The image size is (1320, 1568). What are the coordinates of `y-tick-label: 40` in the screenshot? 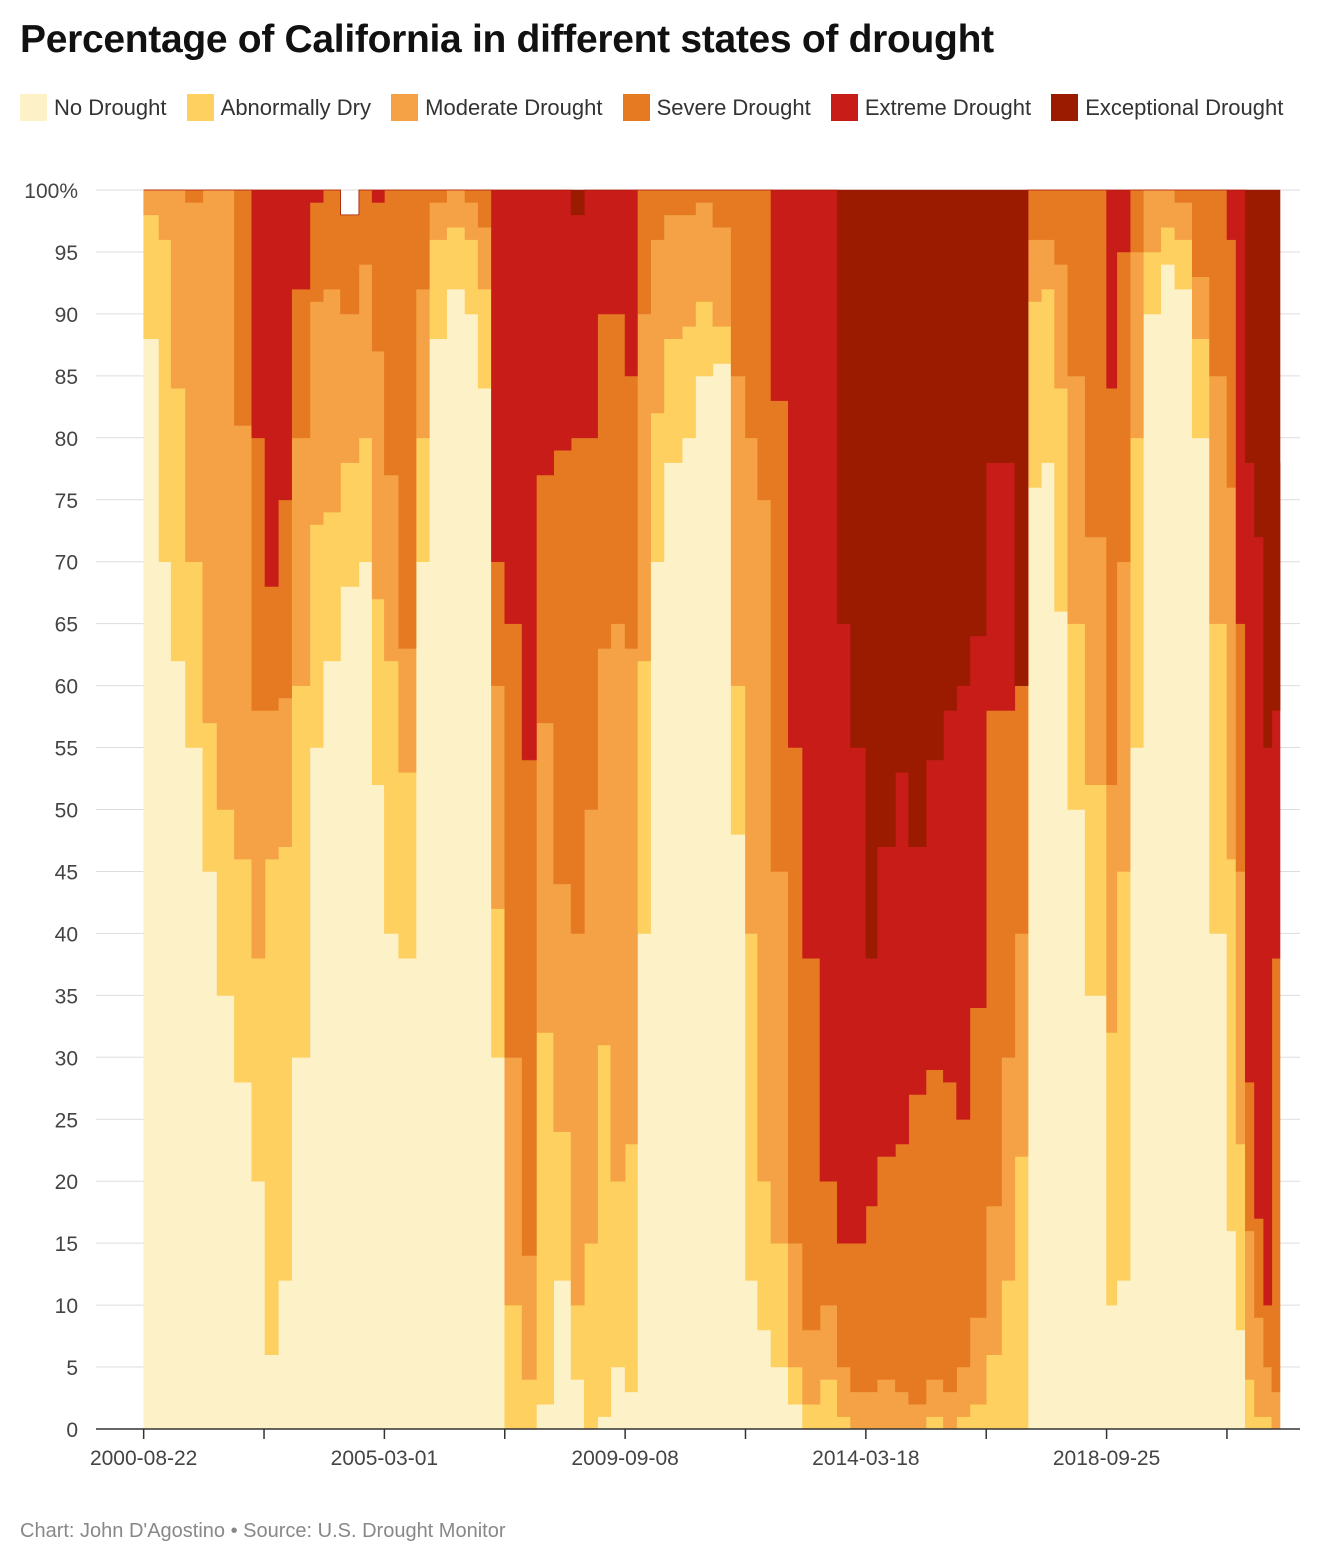 It's located at (66, 934).